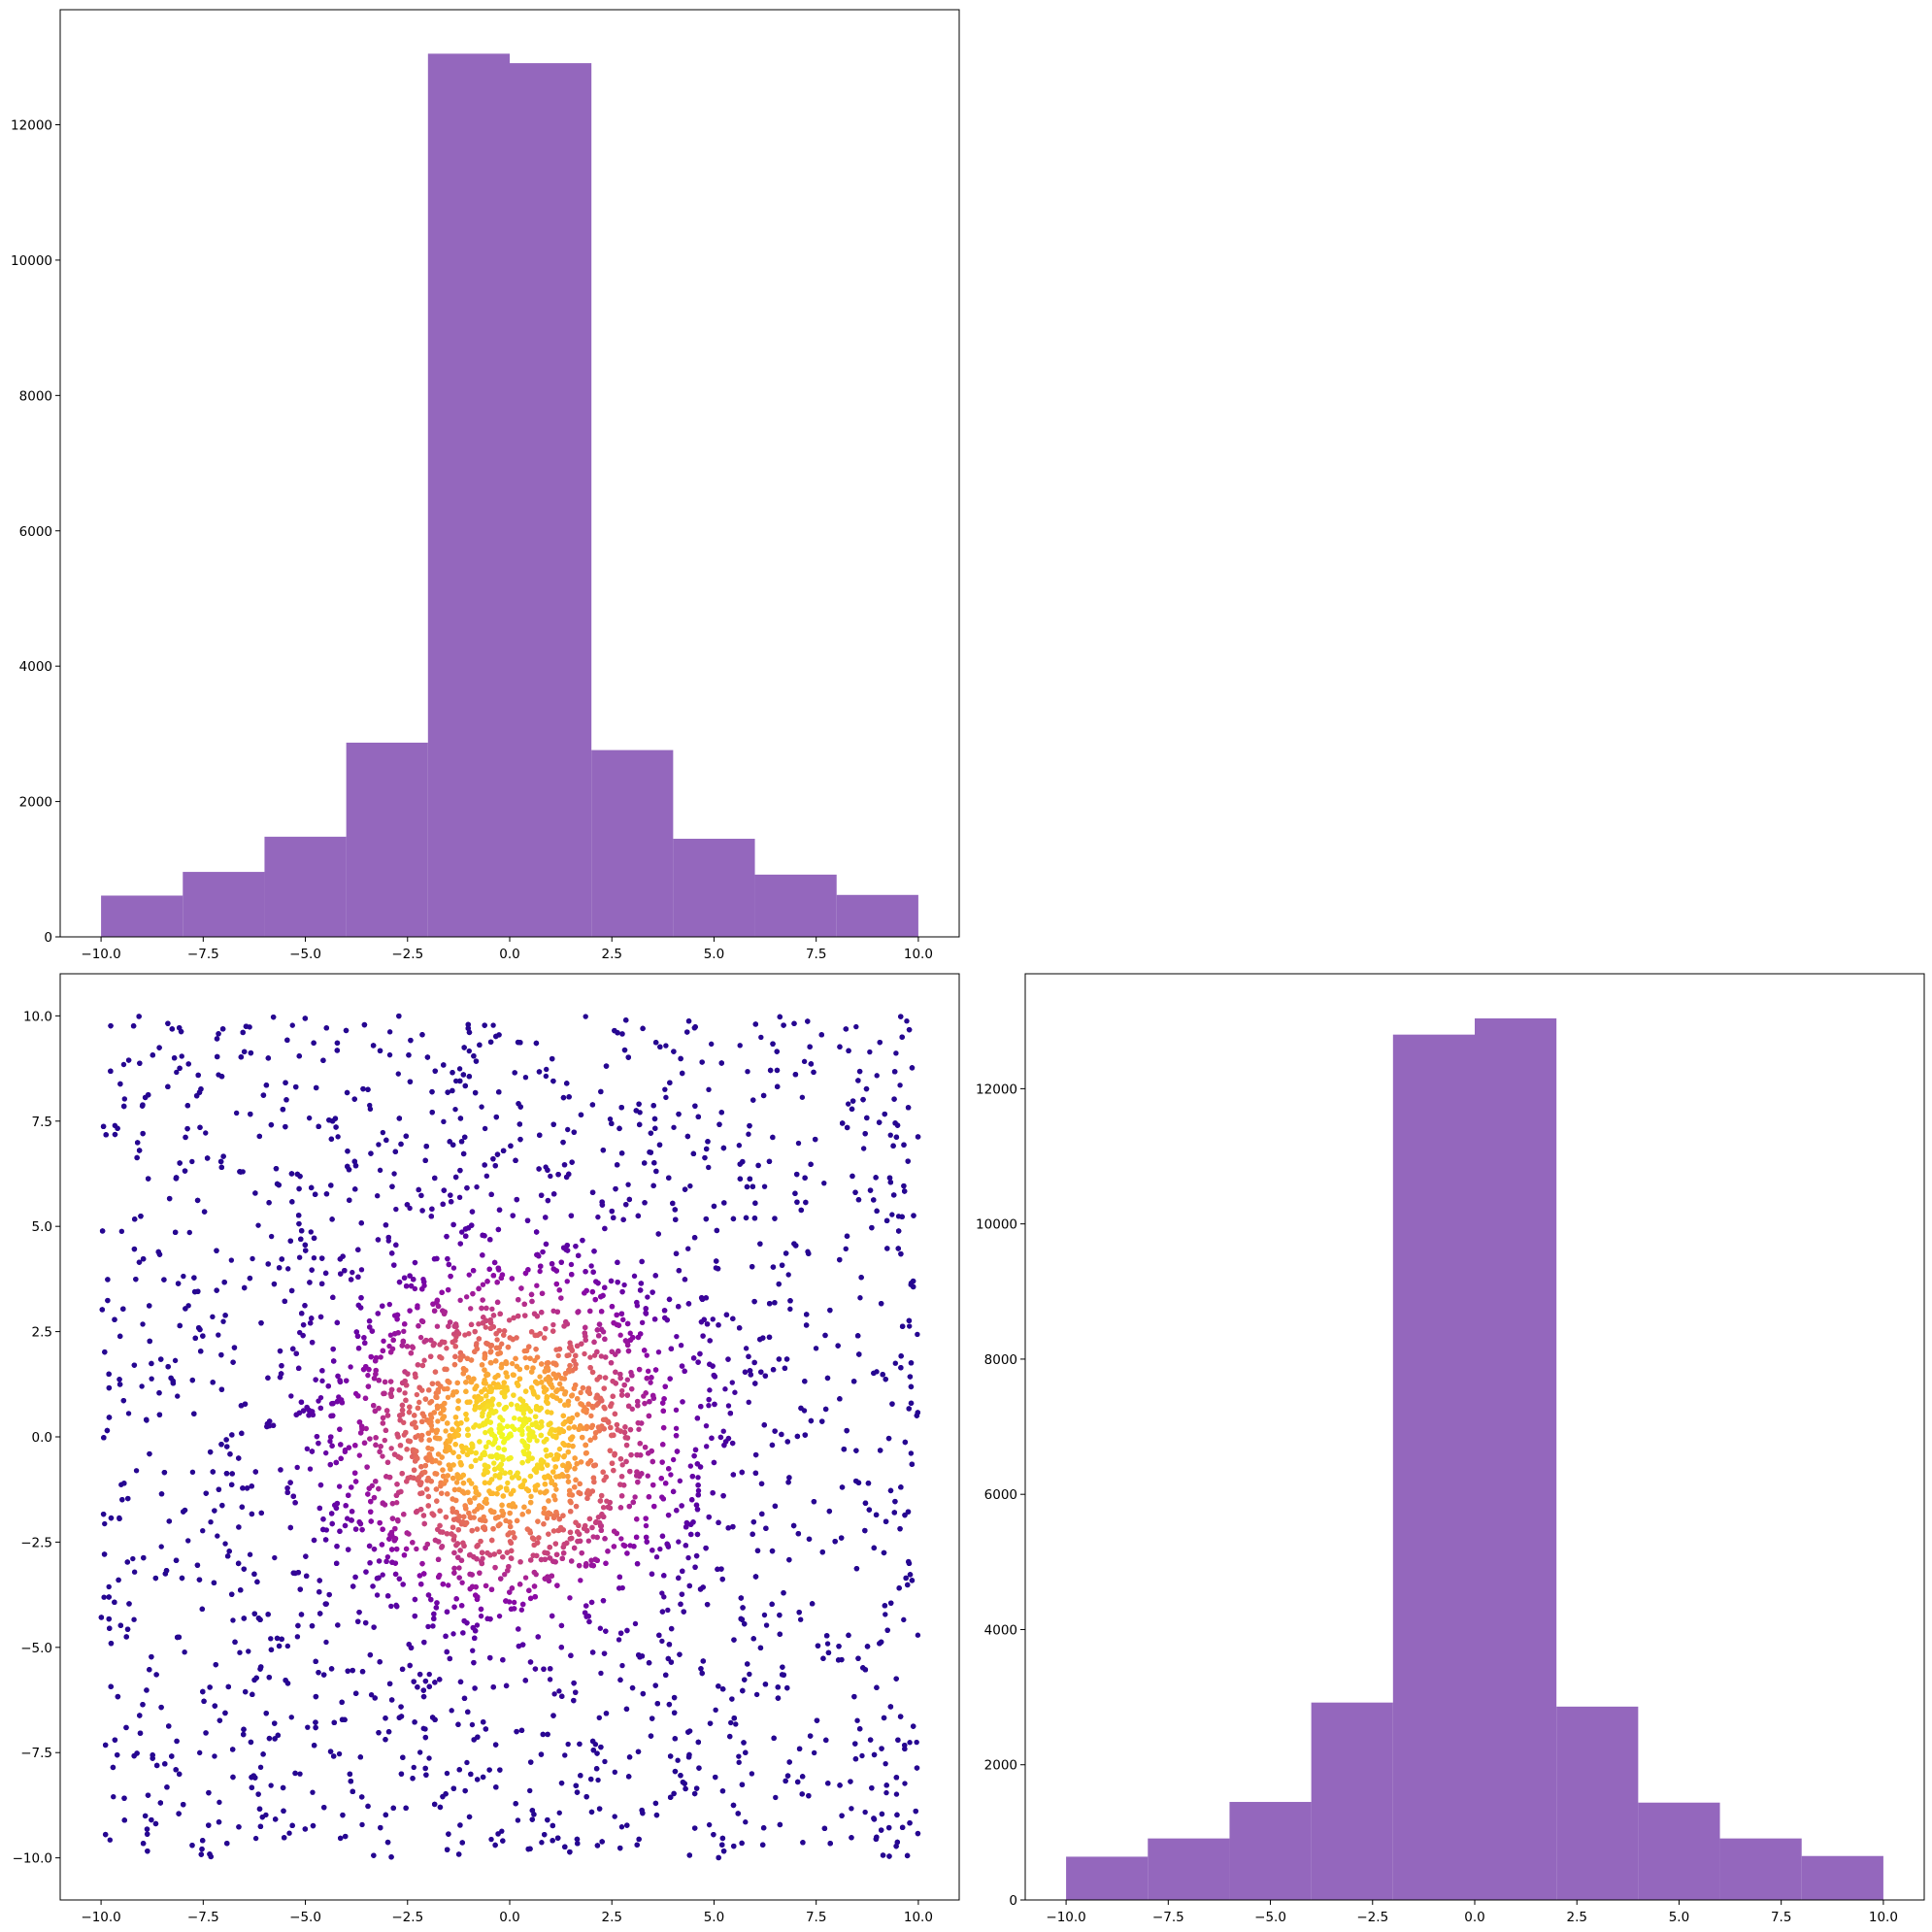  Describe the element at coordinates (35, 532) in the screenshot. I see `y-tick-label: 6000` at that location.